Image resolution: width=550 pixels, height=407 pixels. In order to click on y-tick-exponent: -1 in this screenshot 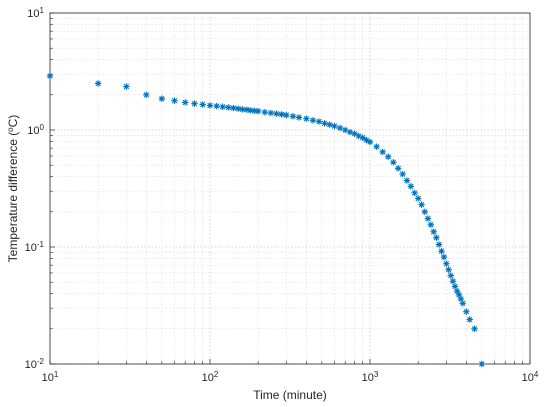, I will do `click(41, 244)`.